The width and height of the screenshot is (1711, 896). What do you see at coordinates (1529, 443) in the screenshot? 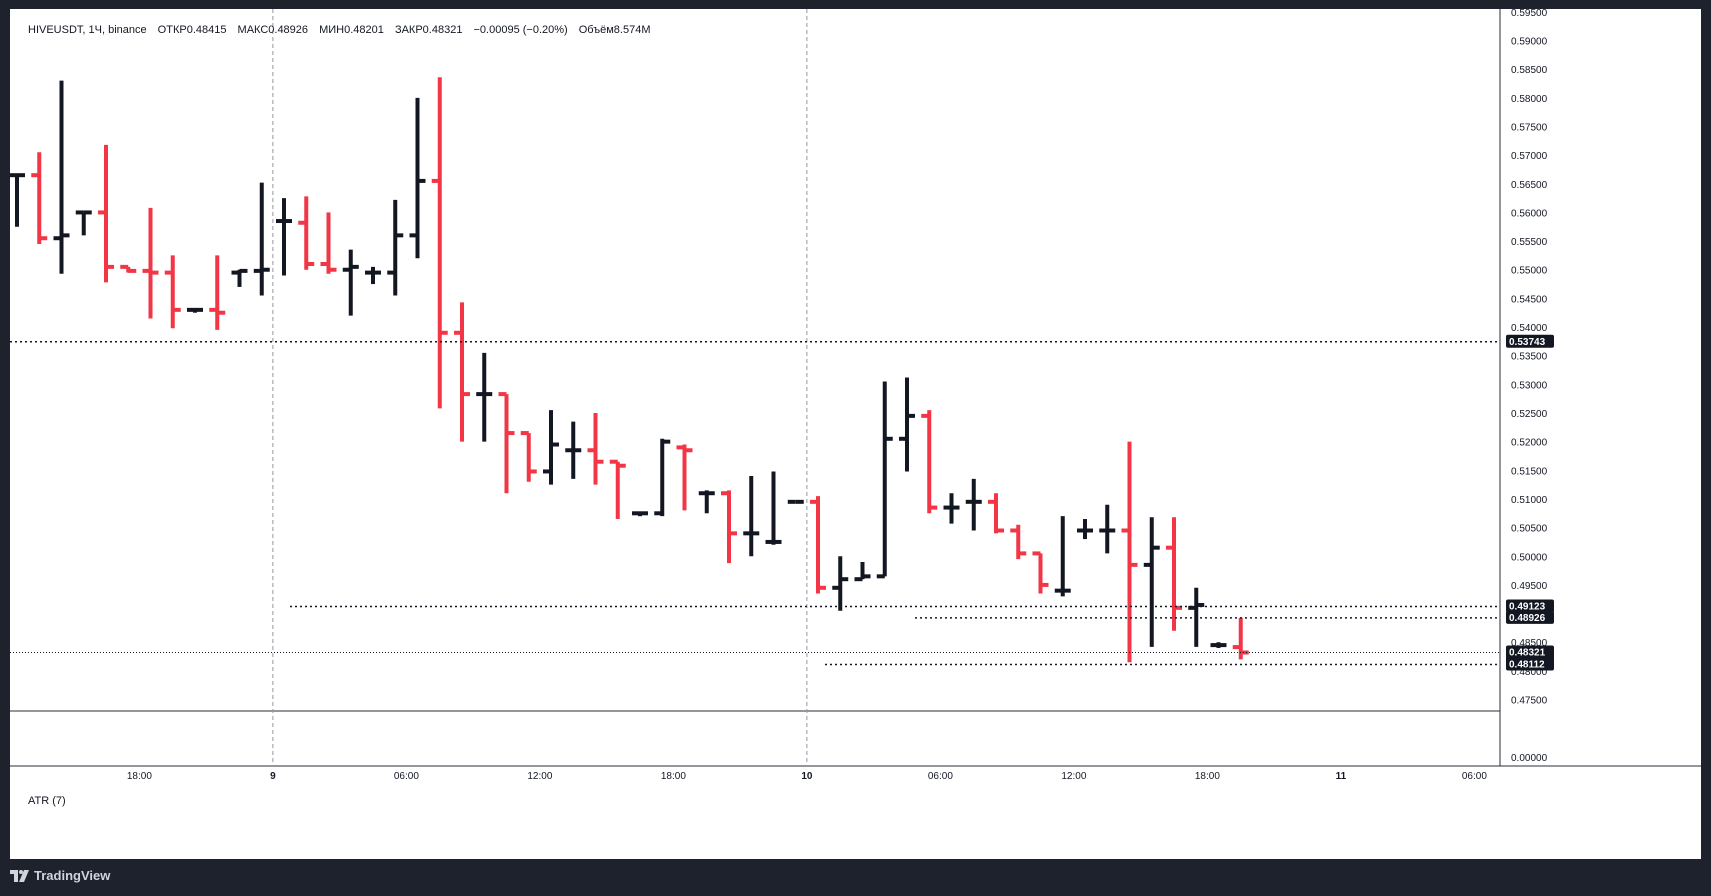
I see `price-tick-label: 0.52000` at bounding box center [1529, 443].